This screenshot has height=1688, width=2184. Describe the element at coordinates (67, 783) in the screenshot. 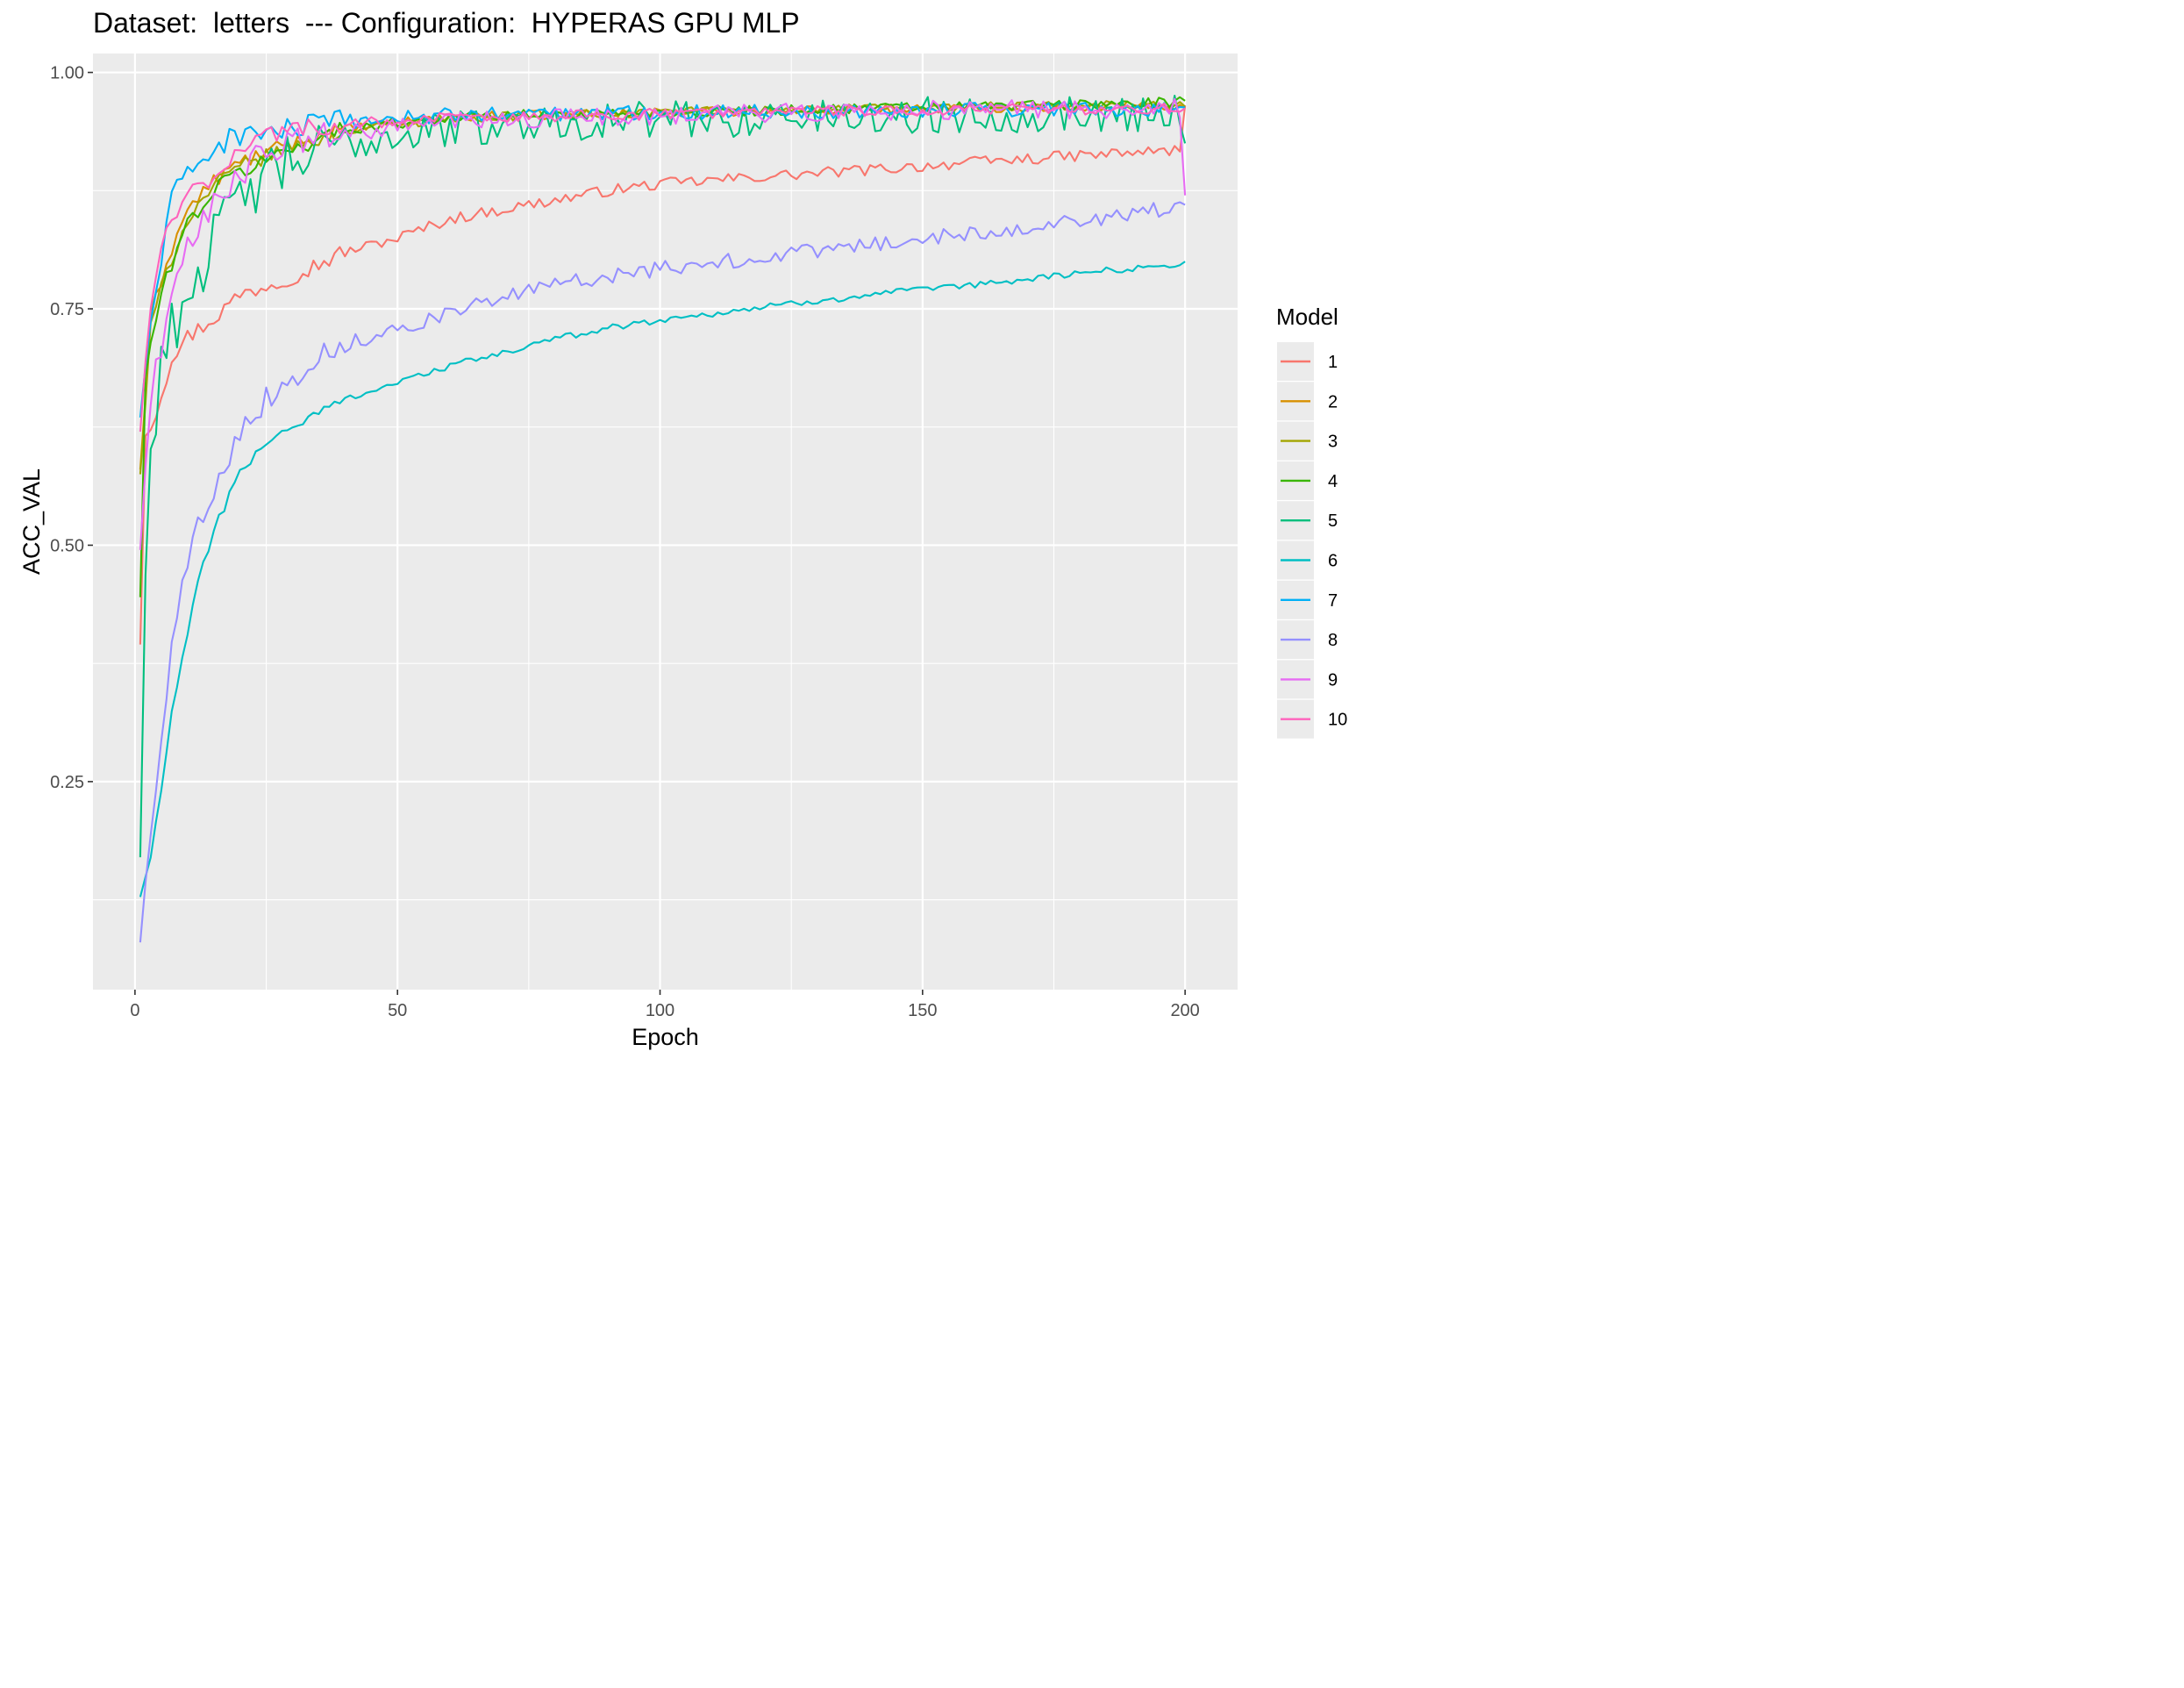

I see `y-tick-label: 0.25` at that location.